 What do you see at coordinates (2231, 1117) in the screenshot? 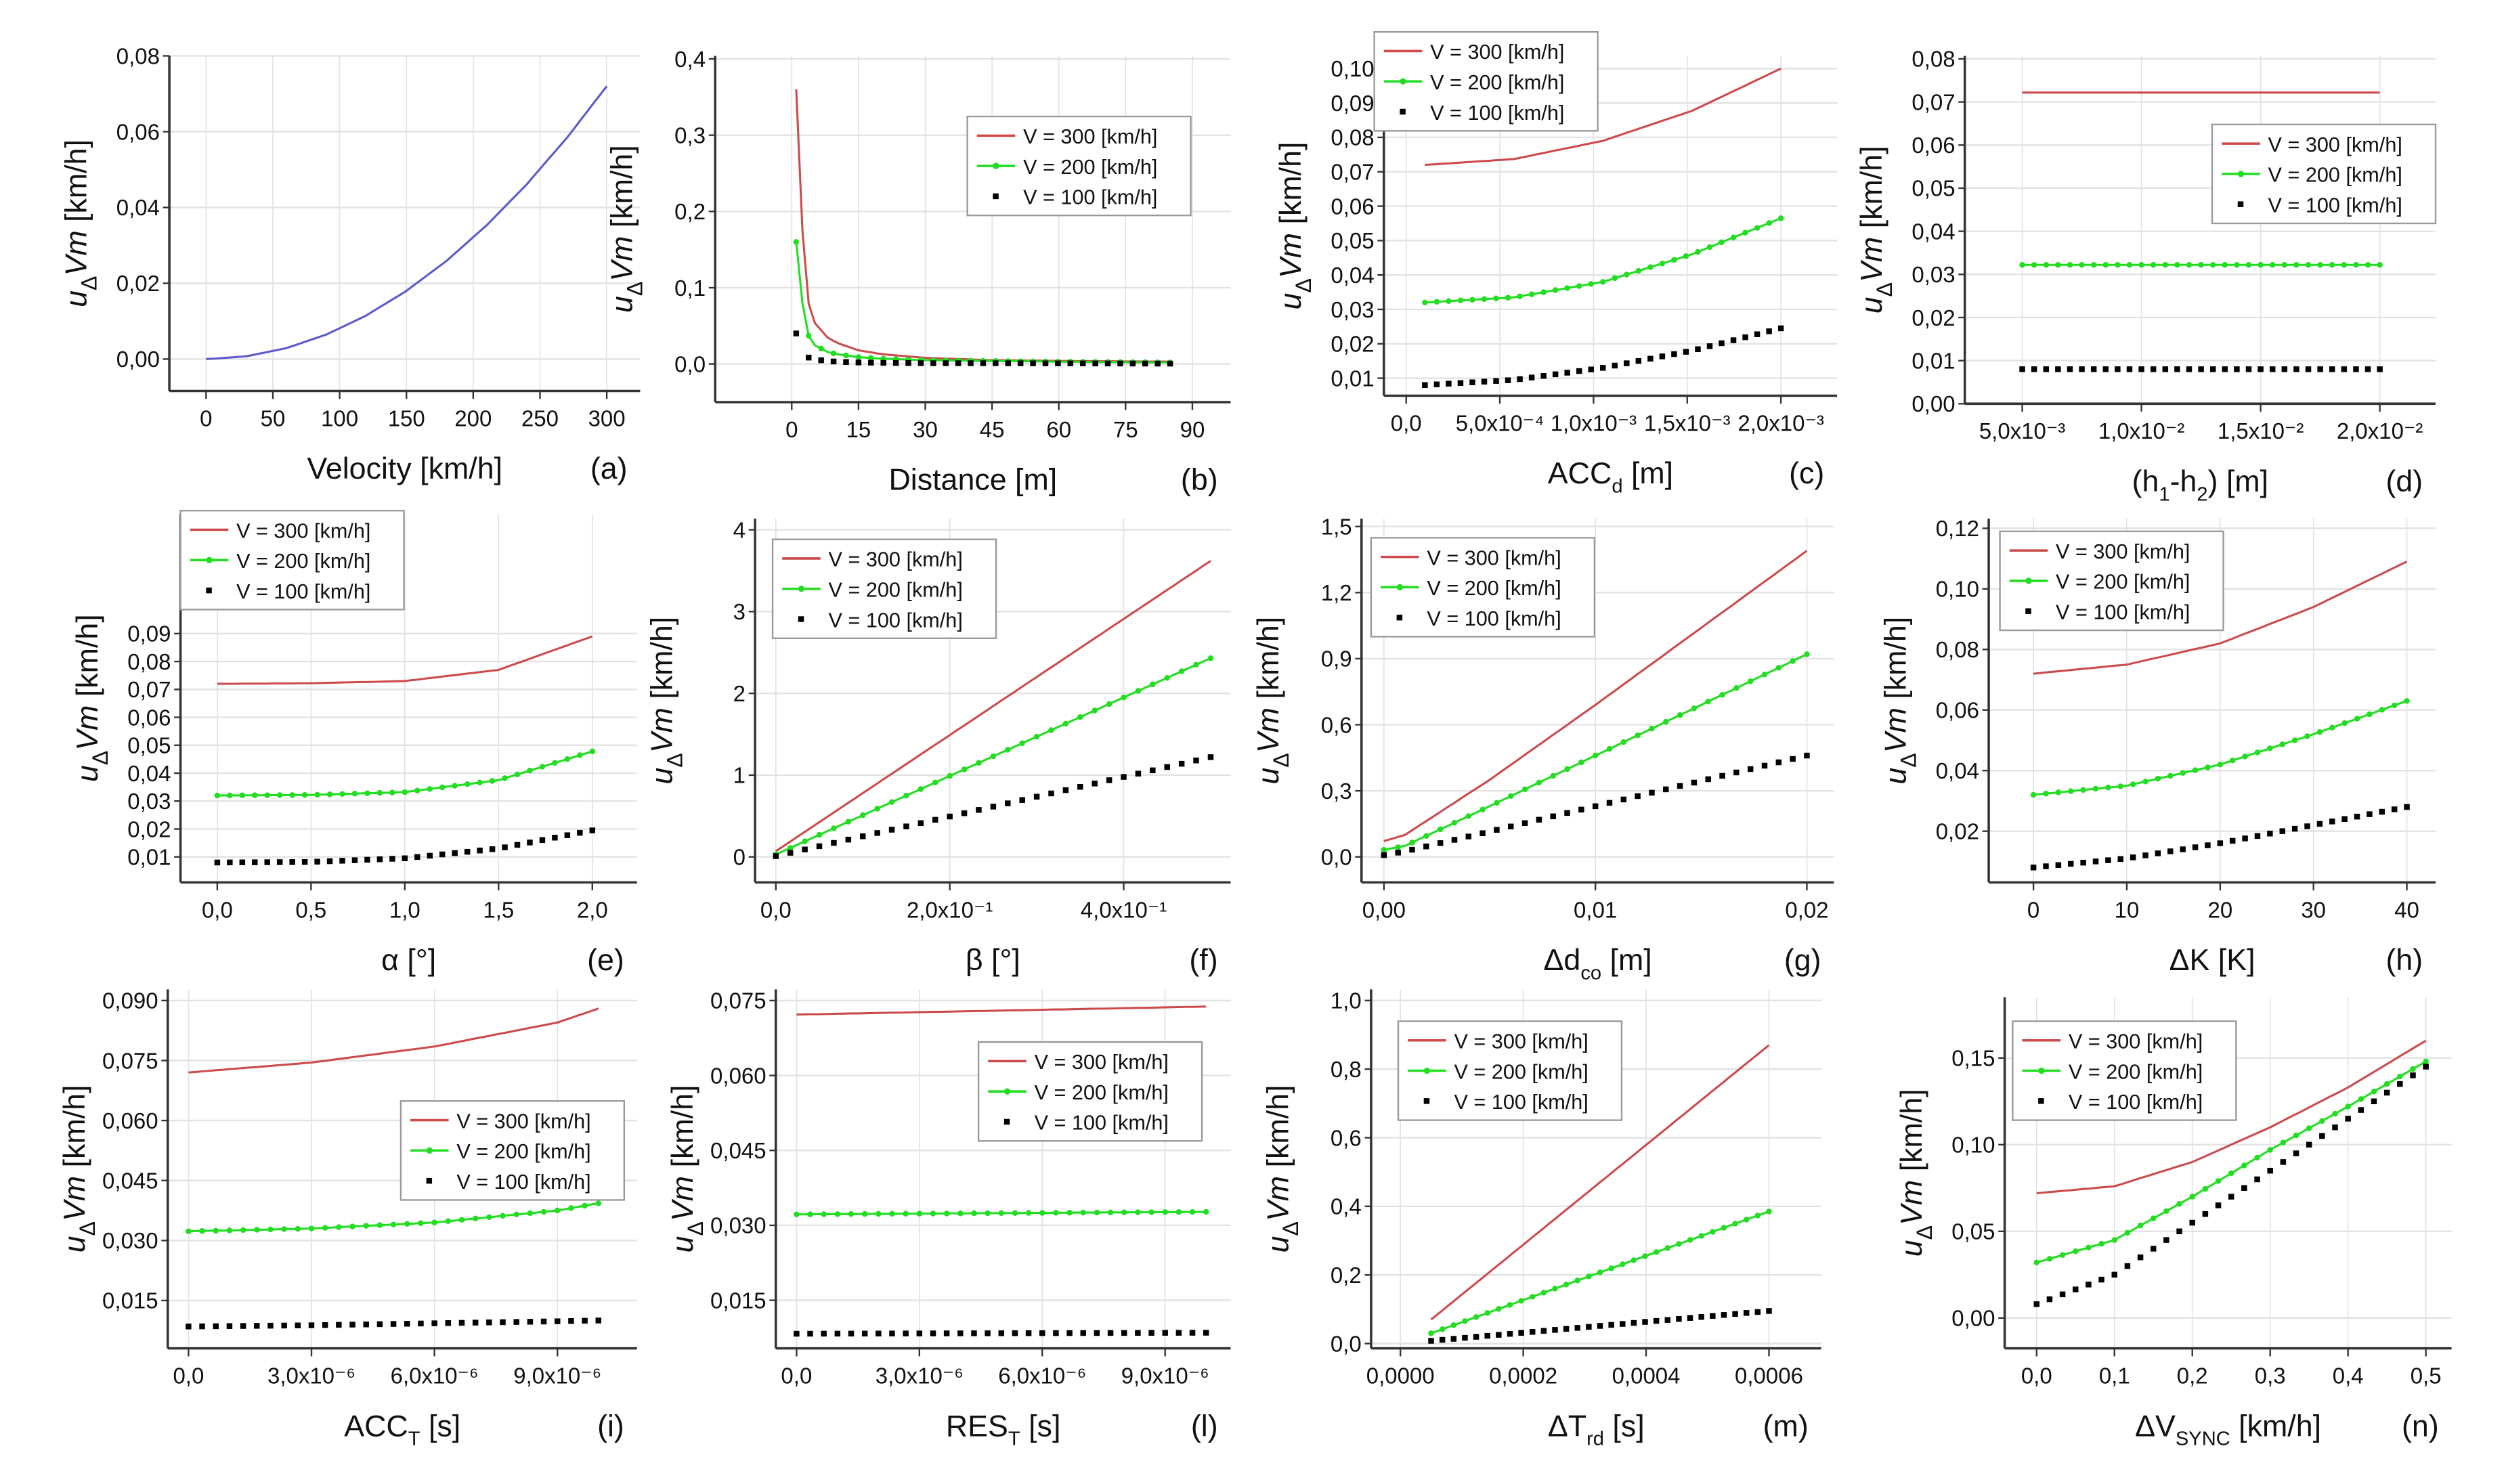
I see `series-v300` at bounding box center [2231, 1117].